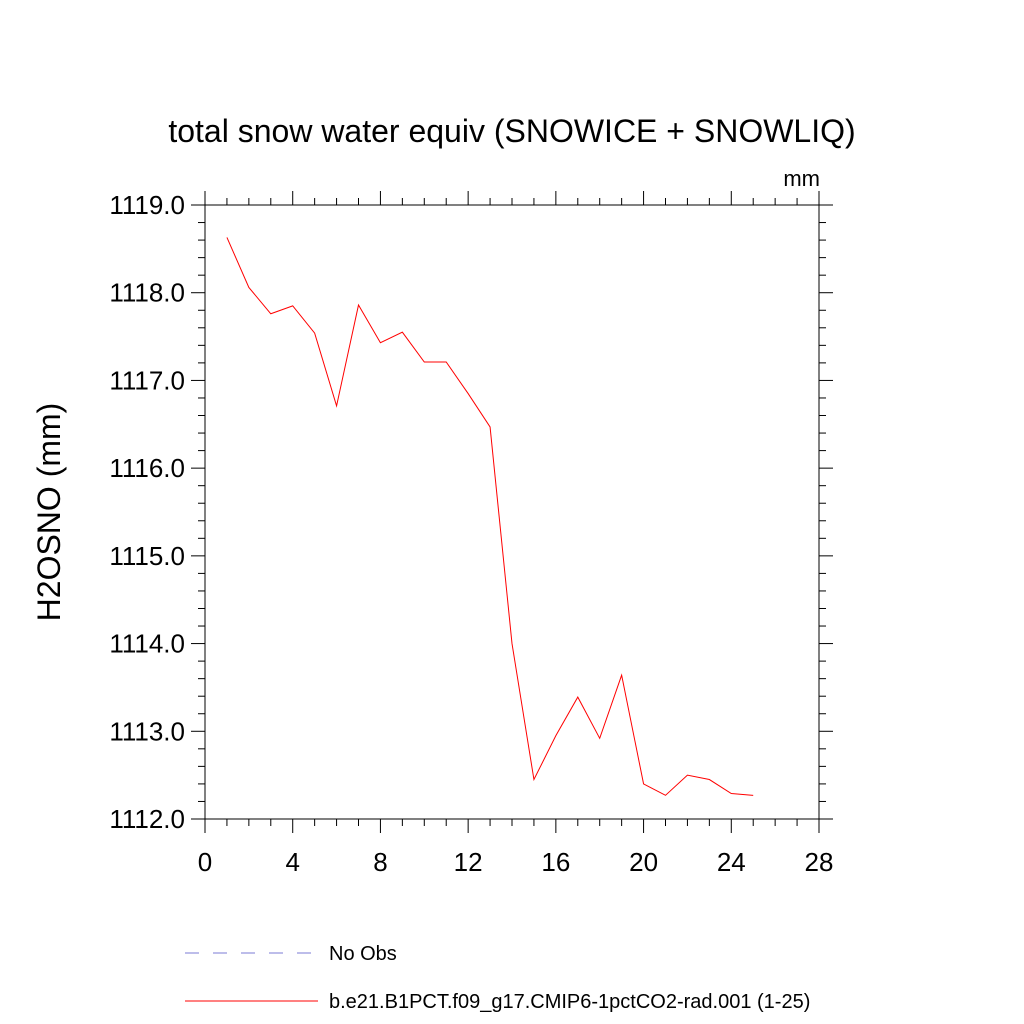  Describe the element at coordinates (643, 862) in the screenshot. I see `x-tick-label: 20` at that location.